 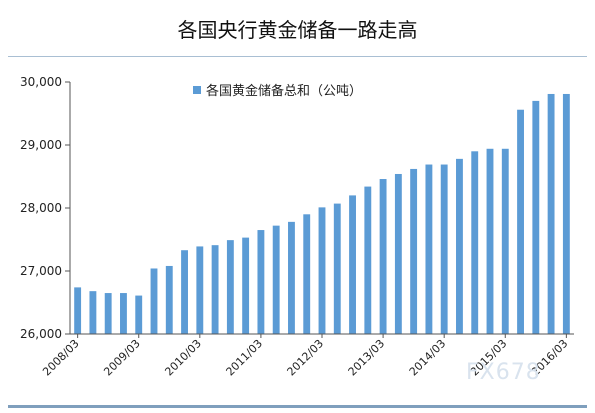 What do you see at coordinates (122, 358) in the screenshot?
I see `x-tick-label: 2009/03` at bounding box center [122, 358].